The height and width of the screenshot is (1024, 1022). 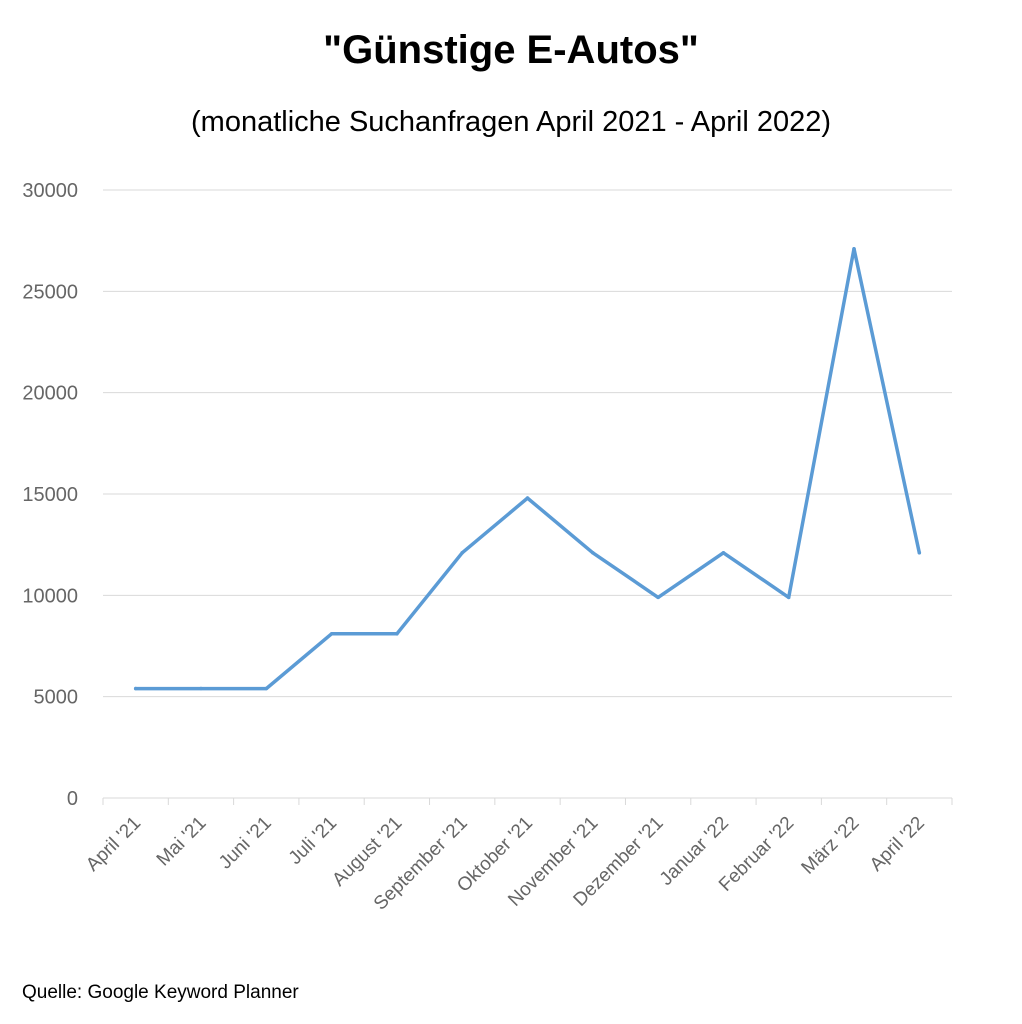 I want to click on x-tick-label: Juli '21, so click(x=313, y=841).